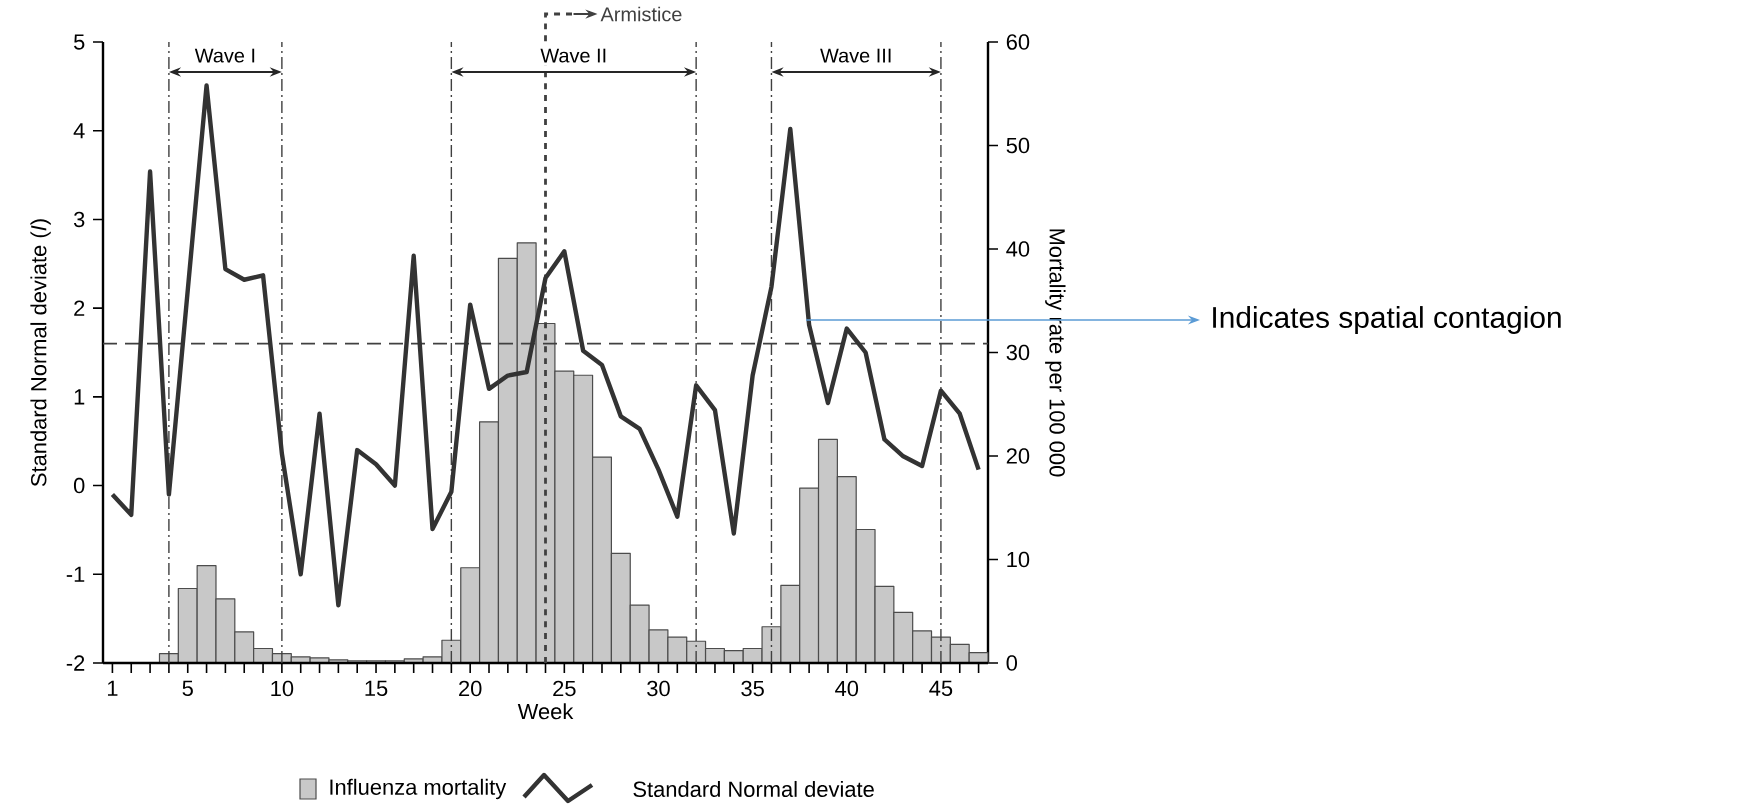 The height and width of the screenshot is (809, 1761). Describe the element at coordinates (753, 789) in the screenshot. I see `legend-label: Standard Normal deviate` at that location.